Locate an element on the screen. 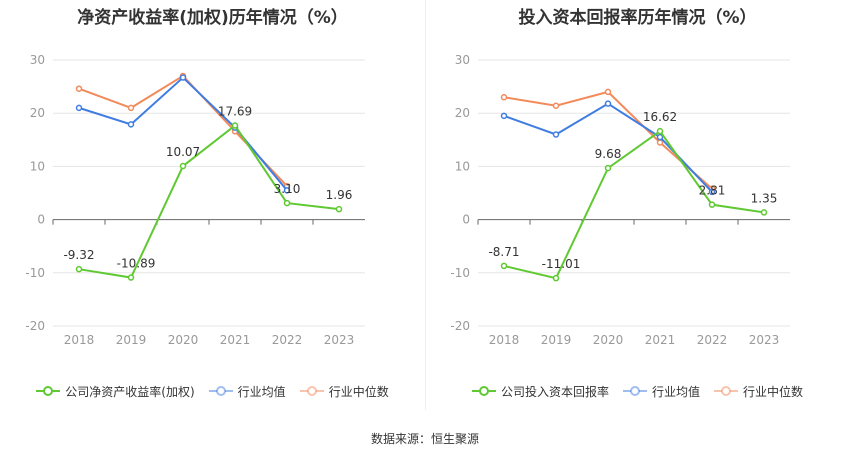 The width and height of the screenshot is (850, 459). data-label: 16.62 is located at coordinates (660, 117).